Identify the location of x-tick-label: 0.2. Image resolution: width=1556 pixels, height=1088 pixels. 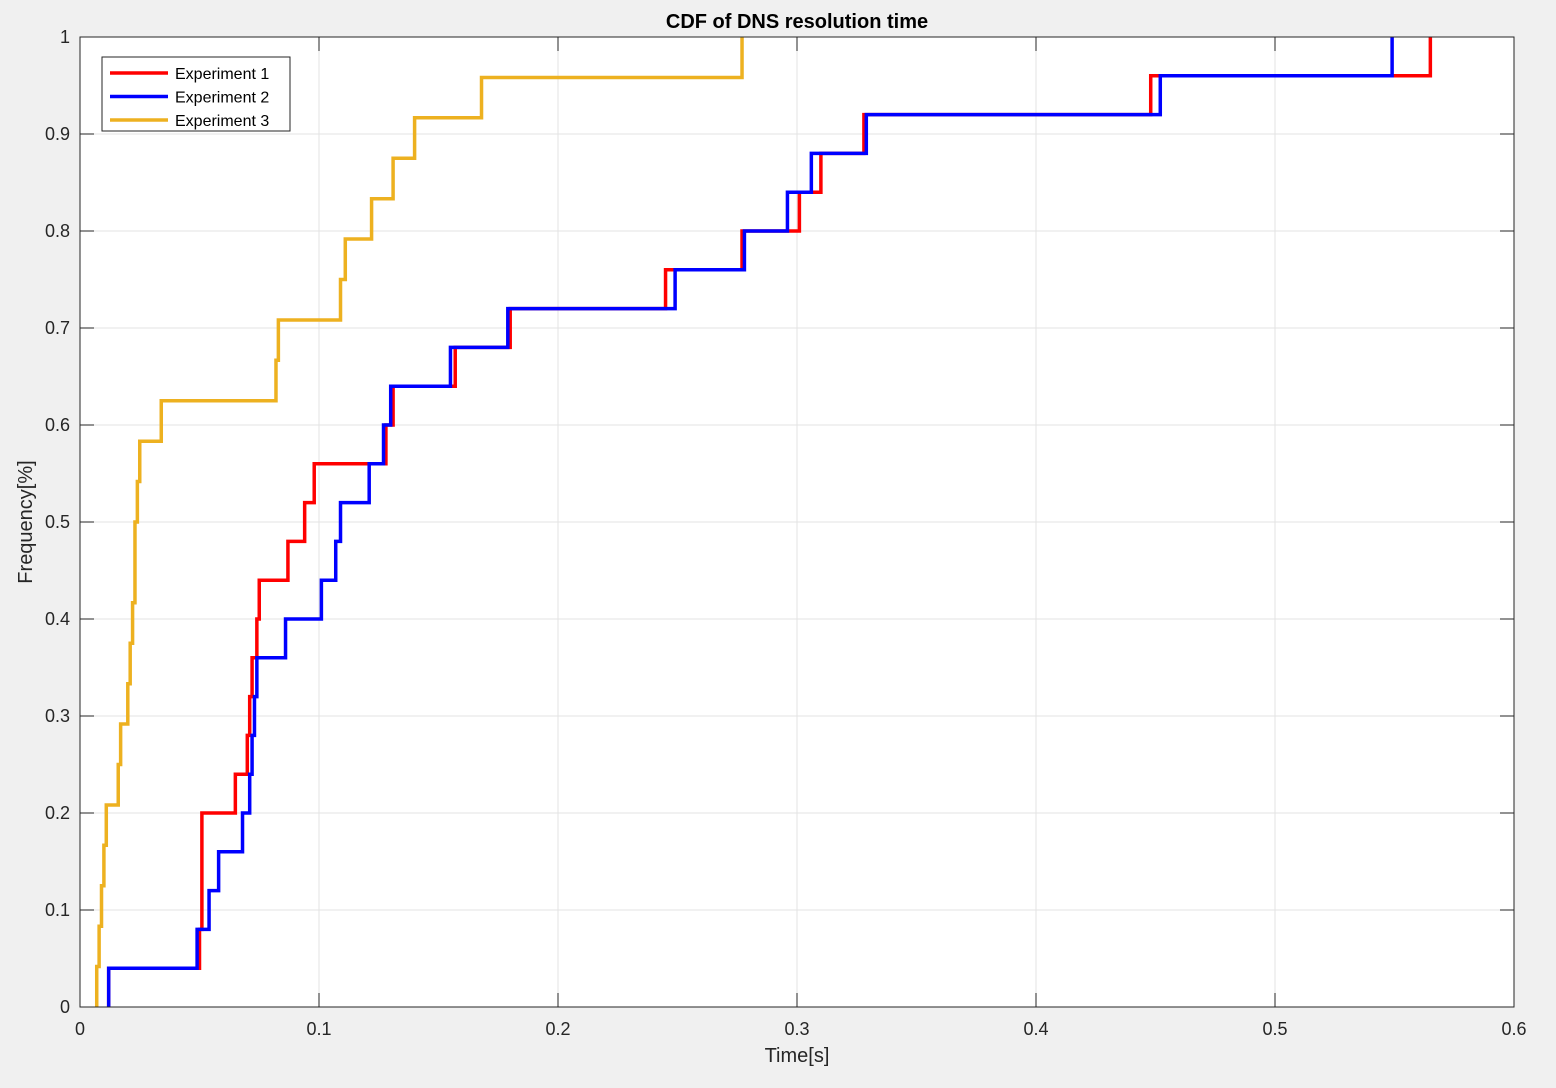
(557, 1029).